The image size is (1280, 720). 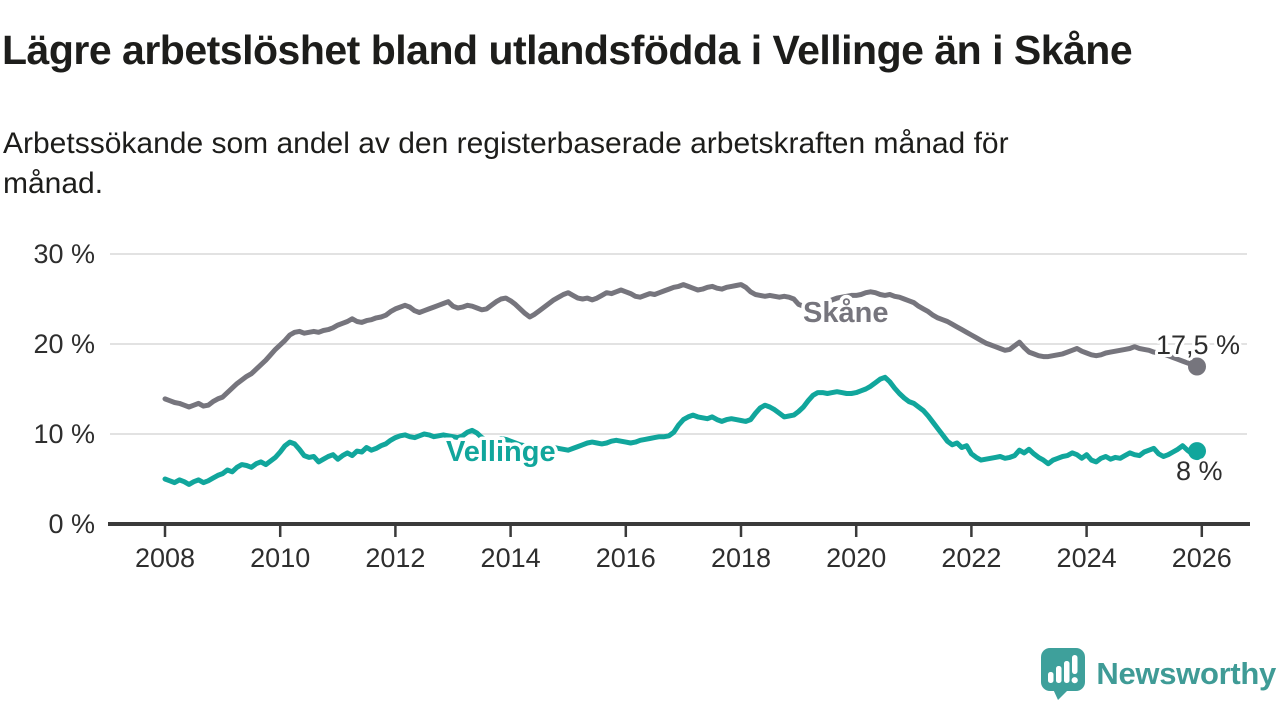 What do you see at coordinates (165, 558) in the screenshot?
I see `x-axis-label: 2008` at bounding box center [165, 558].